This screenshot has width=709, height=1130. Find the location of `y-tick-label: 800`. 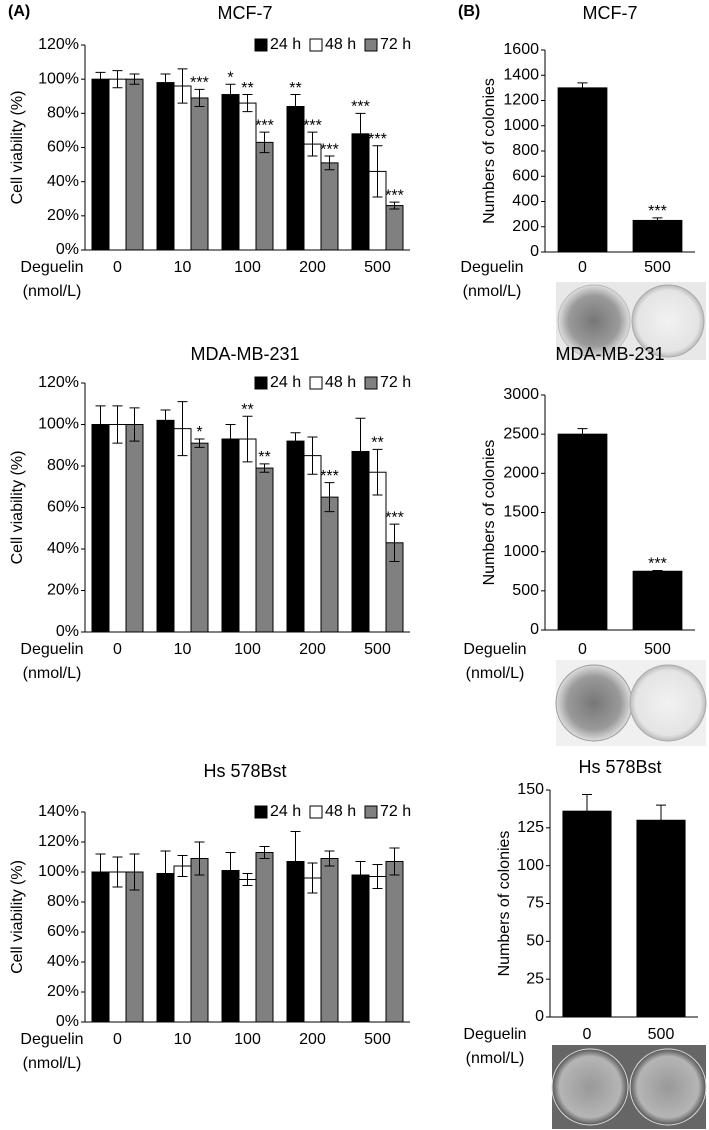

y-tick-label: 800 is located at coordinates (525, 150).